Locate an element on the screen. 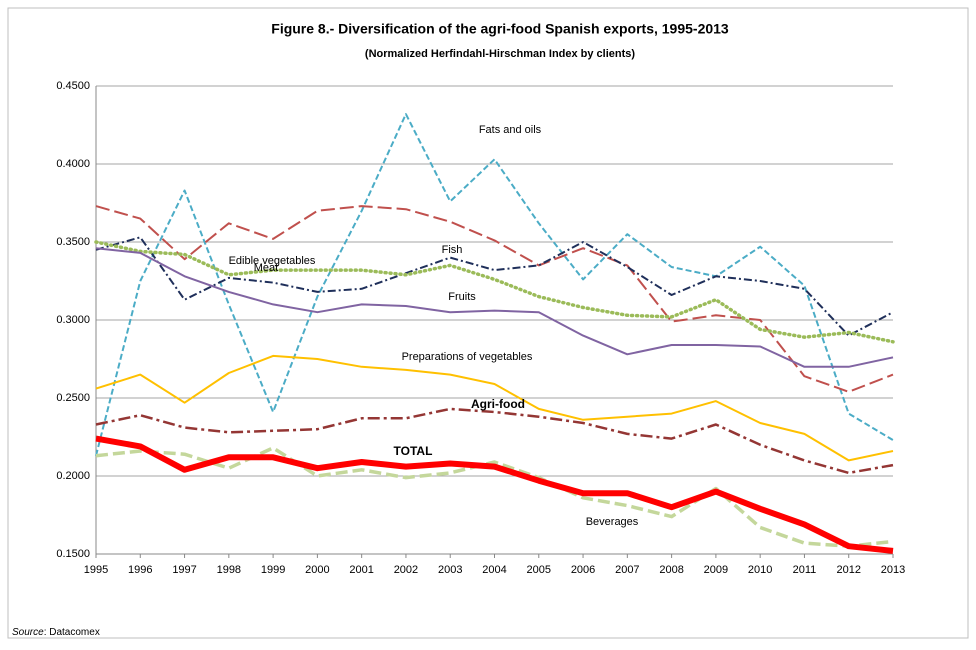 The image size is (976, 650). series-label: Agri-food is located at coordinates (498, 404).